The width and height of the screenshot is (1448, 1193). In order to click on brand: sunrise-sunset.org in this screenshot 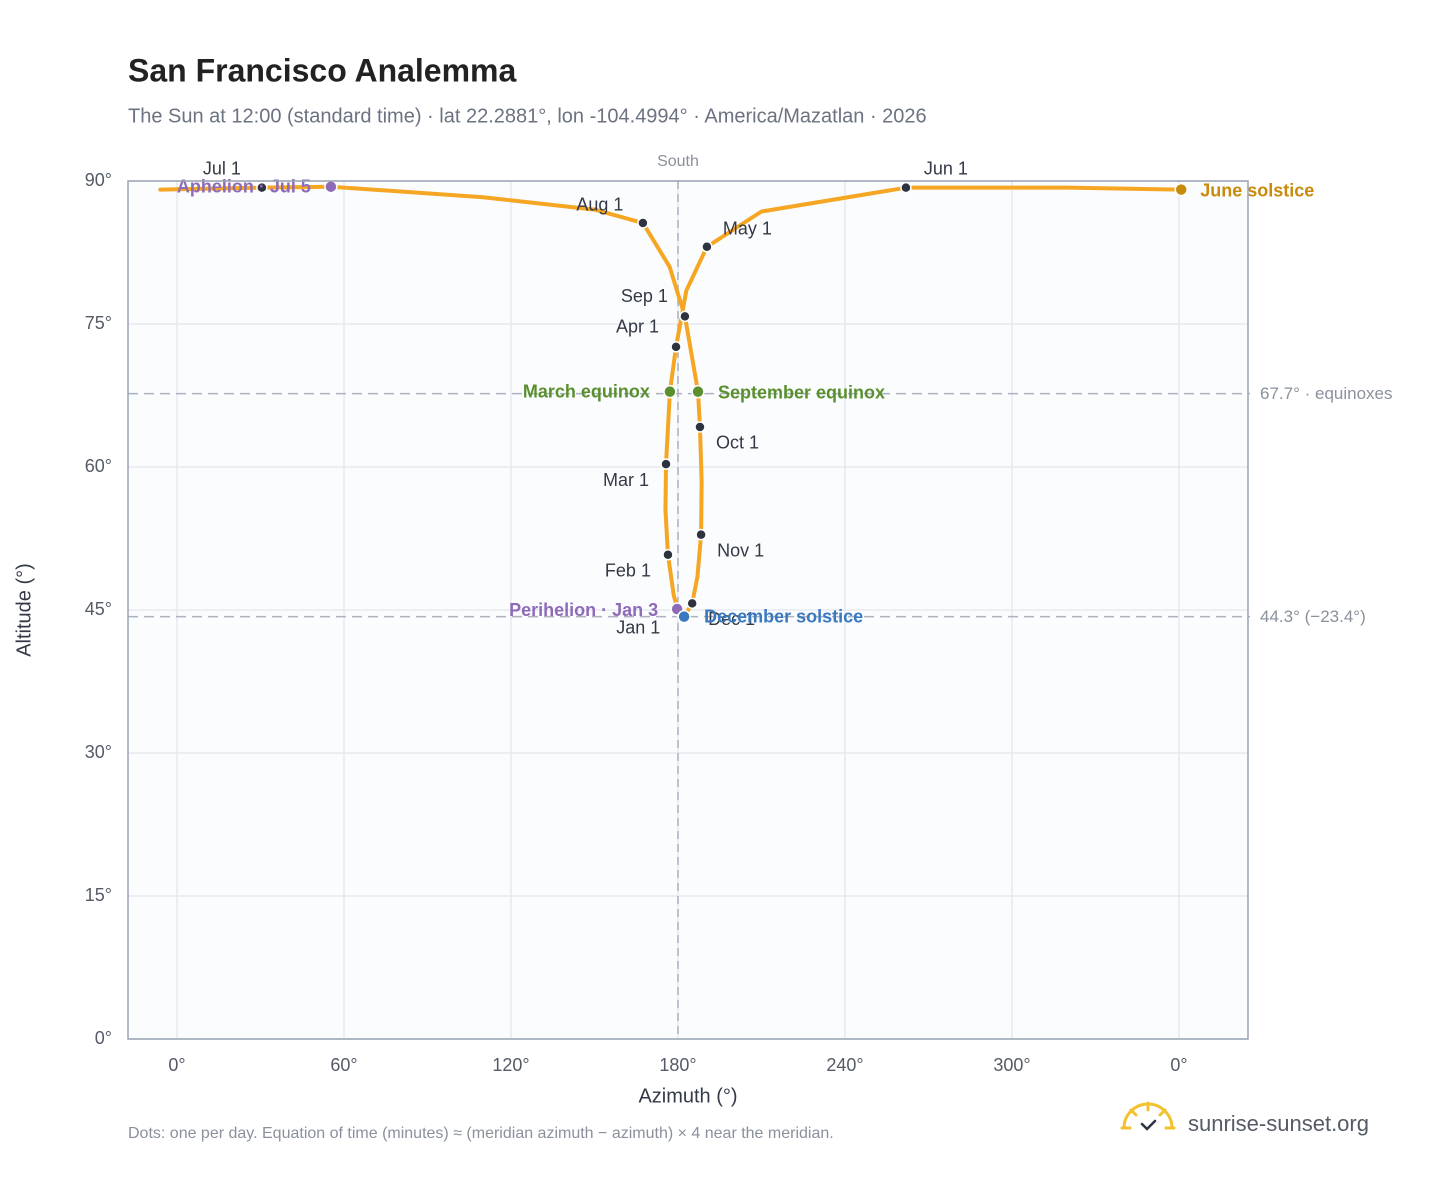, I will do `click(1278, 1123)`.